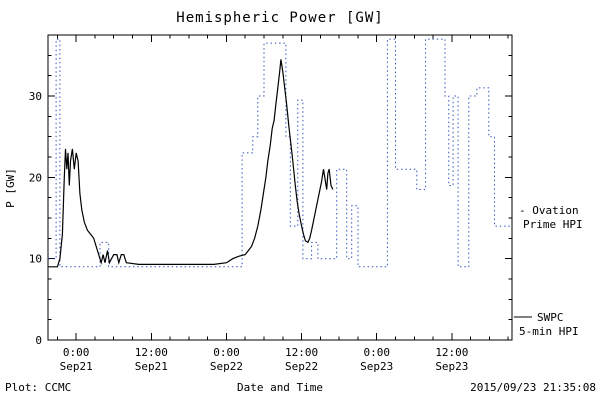 This screenshot has width=600, height=400. What do you see at coordinates (280, 387) in the screenshot?
I see `x-axis-label: Date and Time` at bounding box center [280, 387].